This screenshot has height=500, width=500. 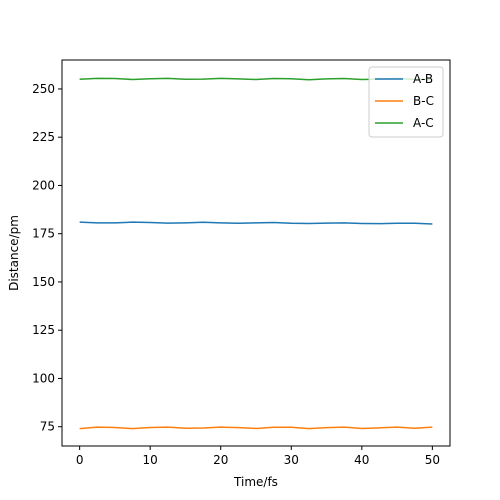 What do you see at coordinates (47, 427) in the screenshot?
I see `y-tick-label: 75` at bounding box center [47, 427].